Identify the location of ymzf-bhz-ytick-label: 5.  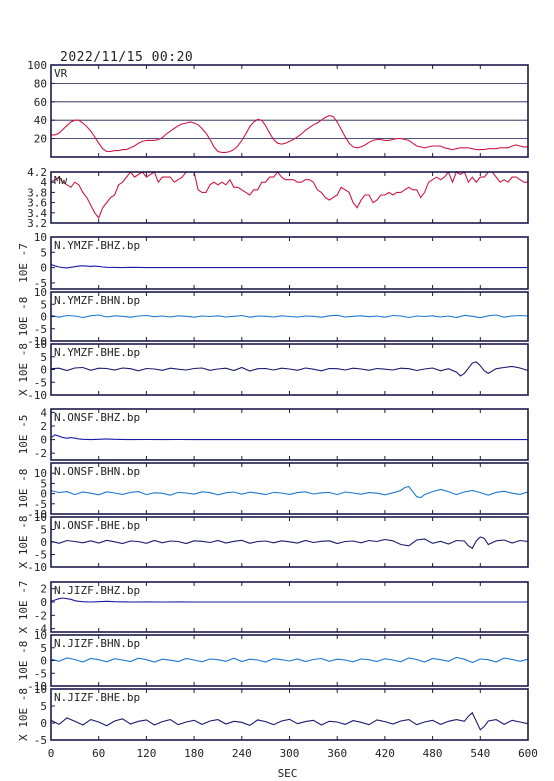
(43, 252).